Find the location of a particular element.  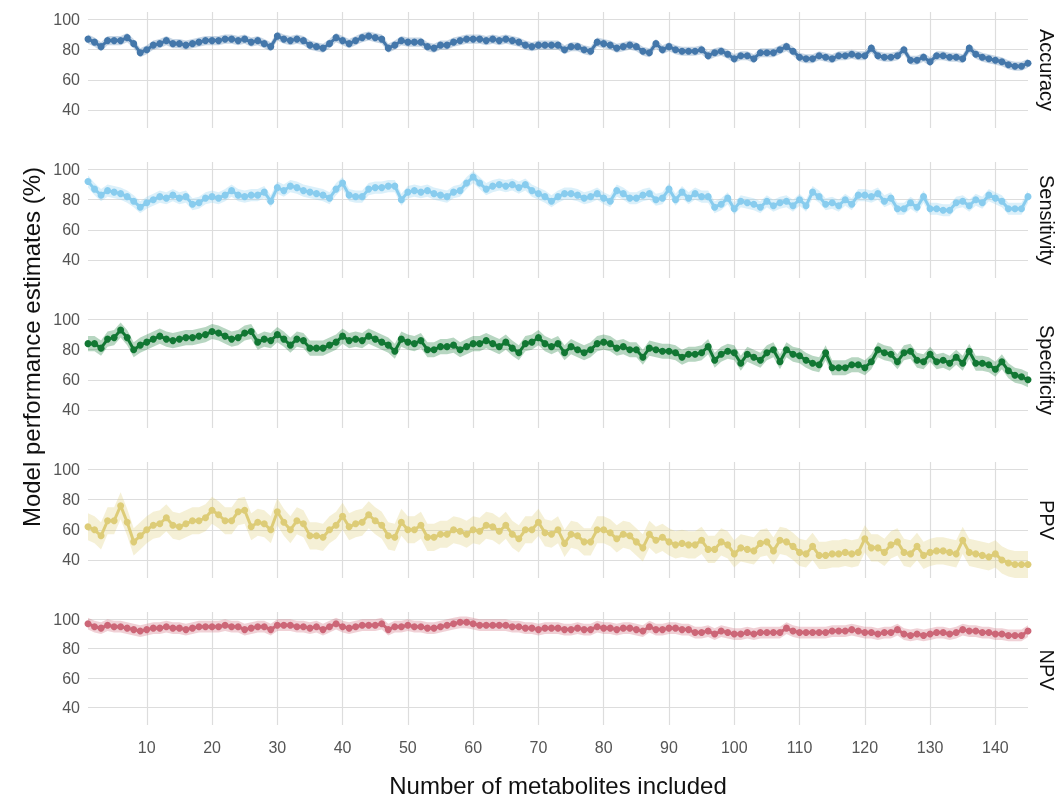

x-axis-title: Number of metabolites included is located at coordinates (558, 785).